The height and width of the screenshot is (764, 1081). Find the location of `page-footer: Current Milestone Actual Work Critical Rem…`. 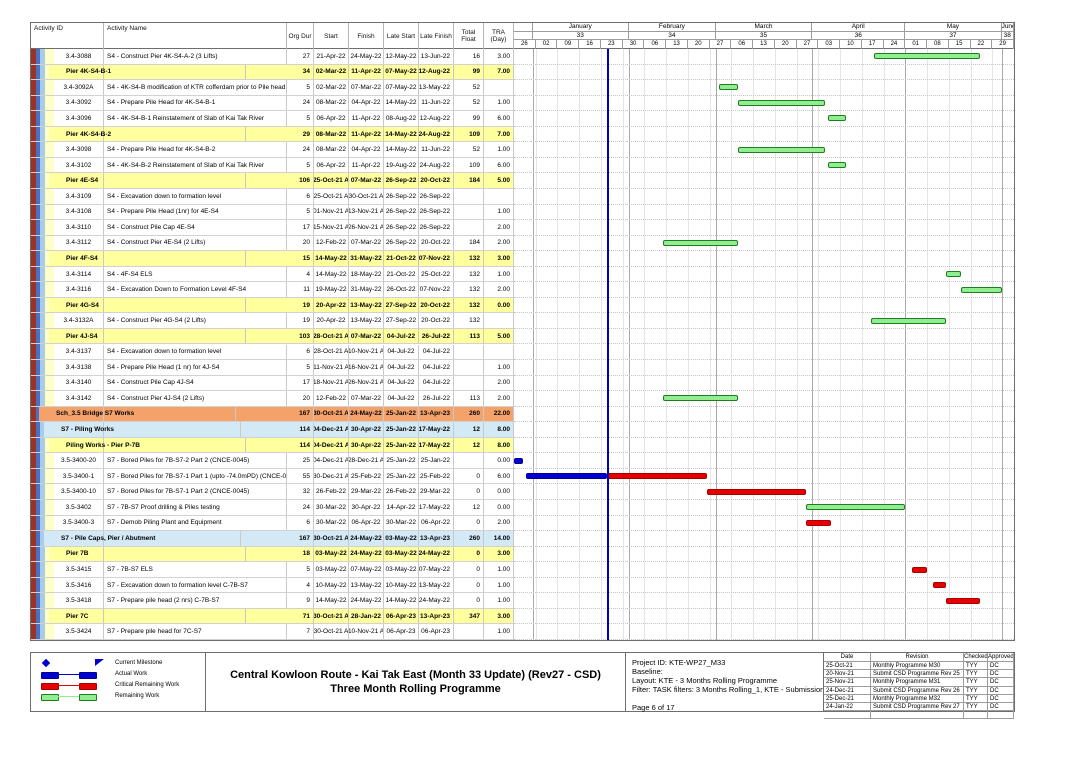

page-footer: Current Milestone Actual Work Critical Rem… is located at coordinates (522, 686).